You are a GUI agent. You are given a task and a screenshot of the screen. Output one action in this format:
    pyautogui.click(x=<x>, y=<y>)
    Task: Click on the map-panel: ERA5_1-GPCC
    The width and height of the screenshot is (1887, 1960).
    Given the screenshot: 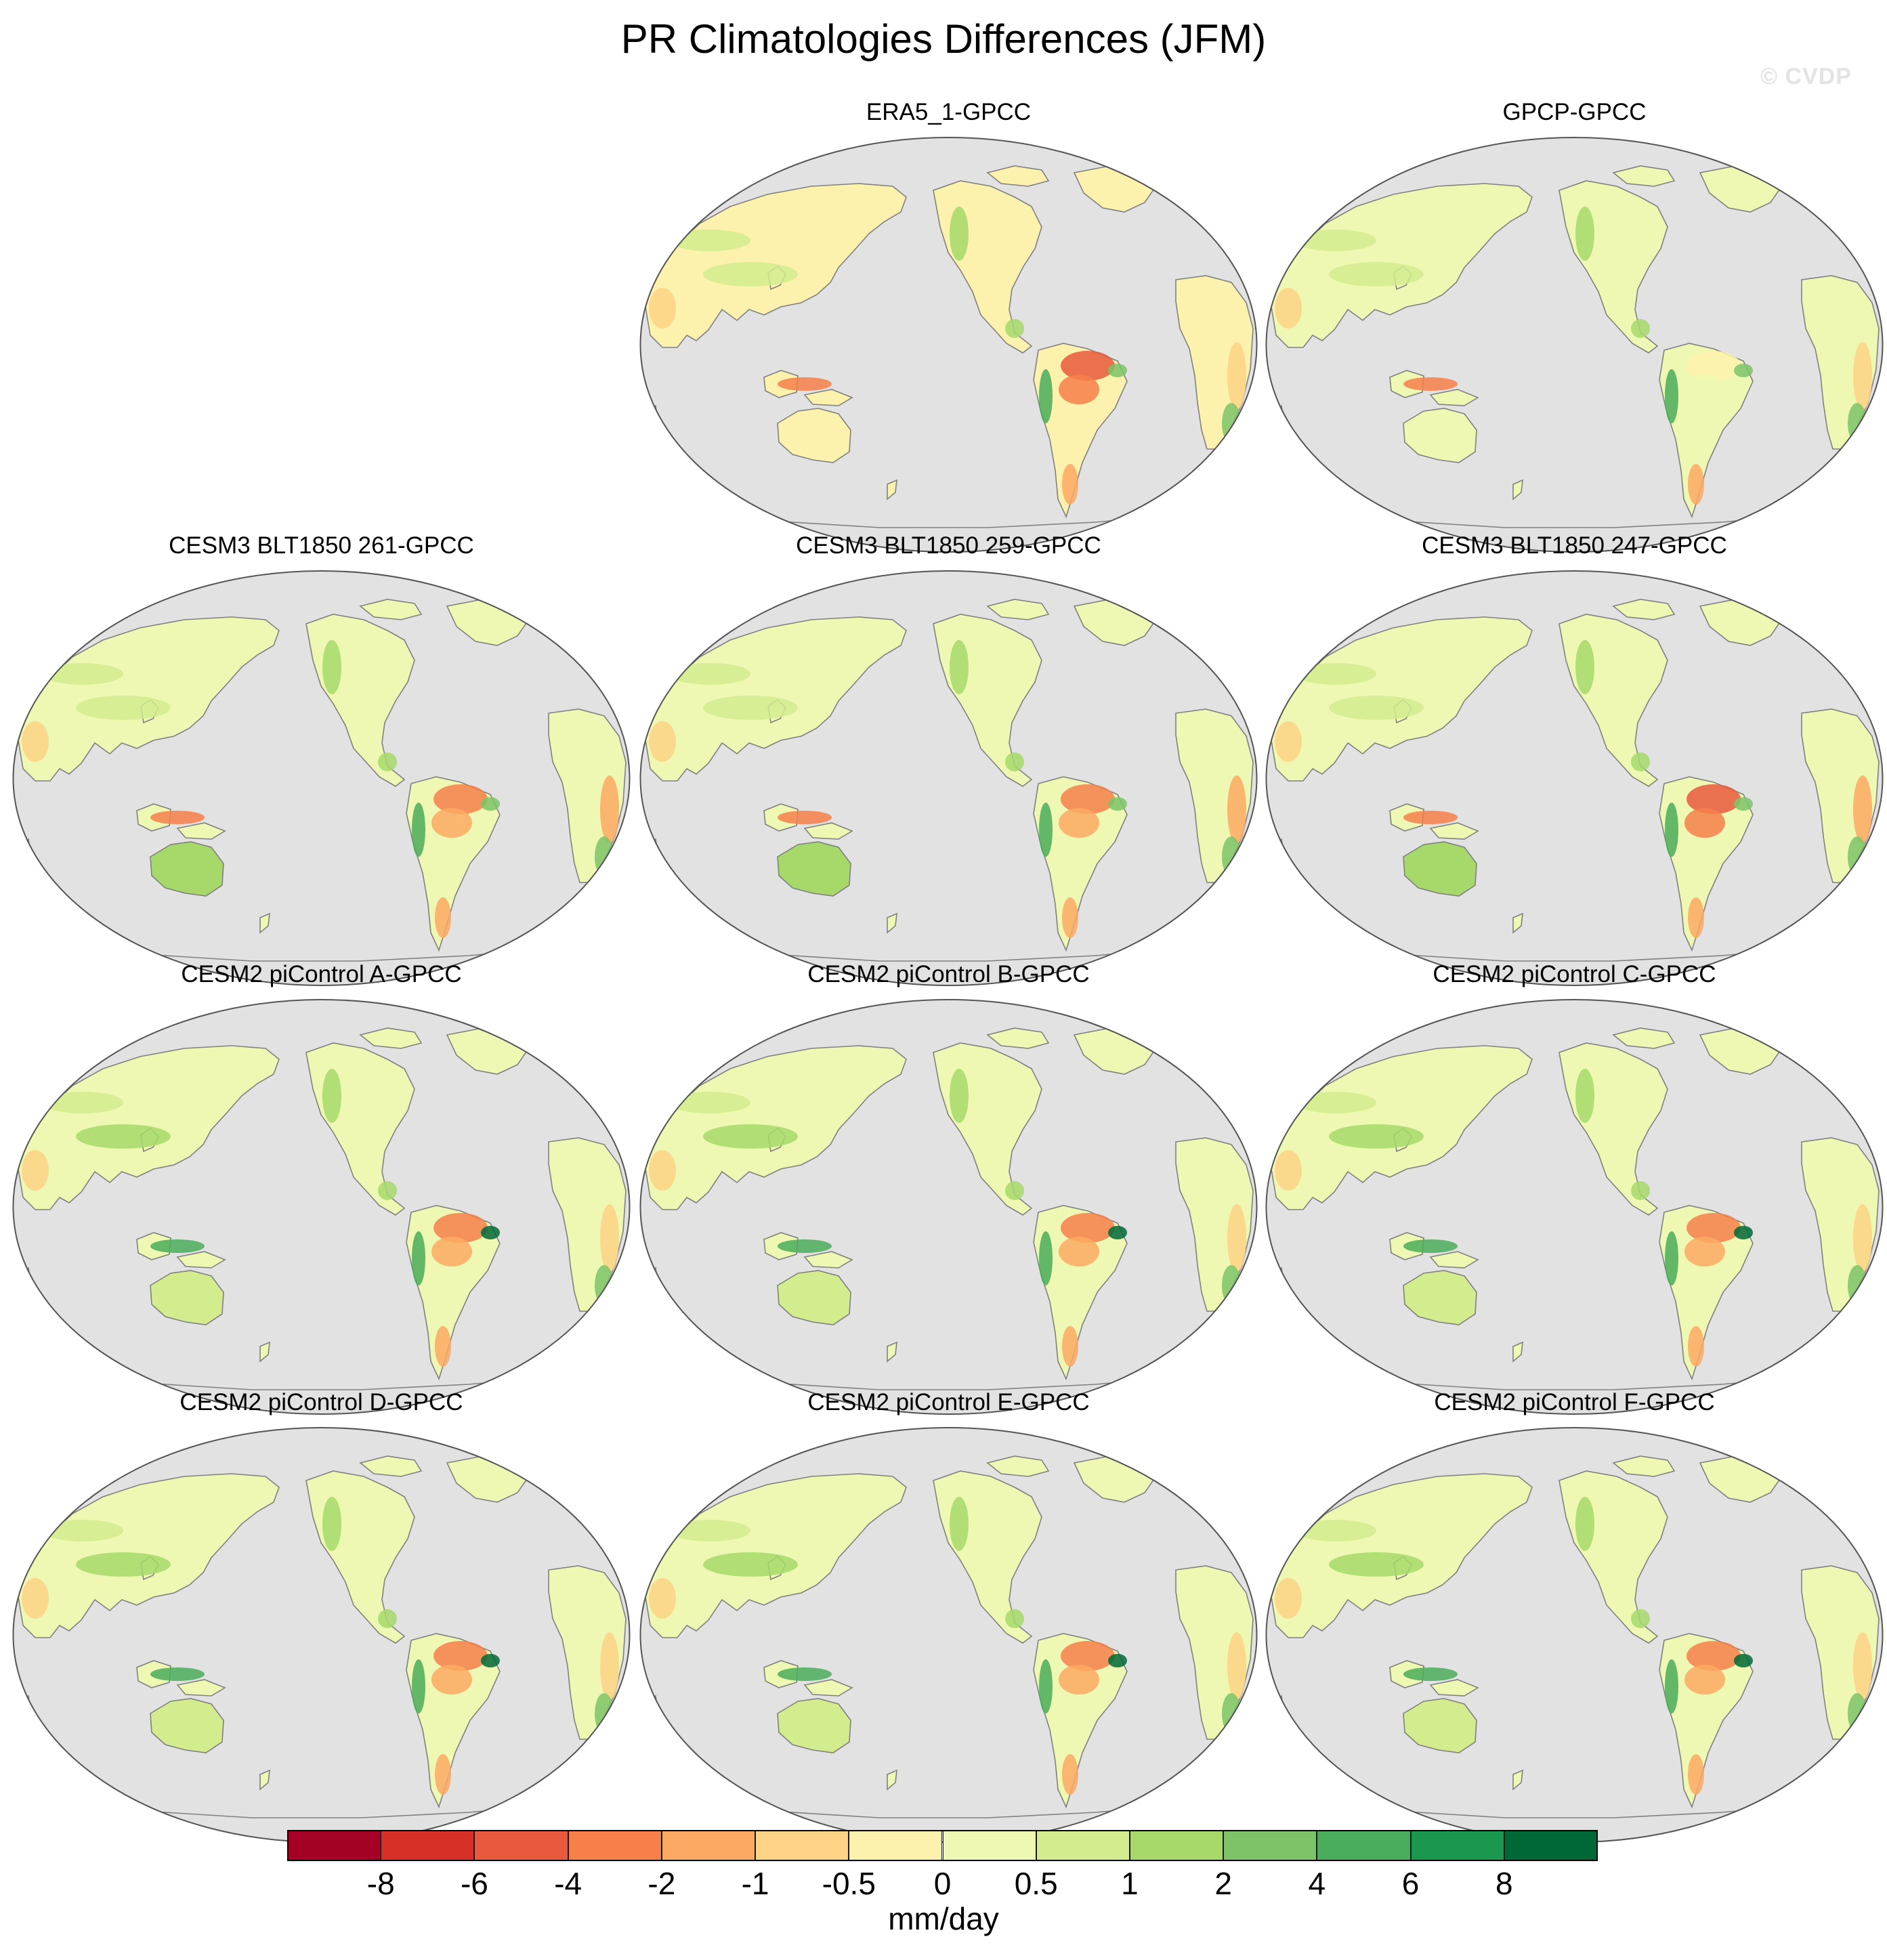 What is the action you would take?
    pyautogui.click(x=949, y=332)
    